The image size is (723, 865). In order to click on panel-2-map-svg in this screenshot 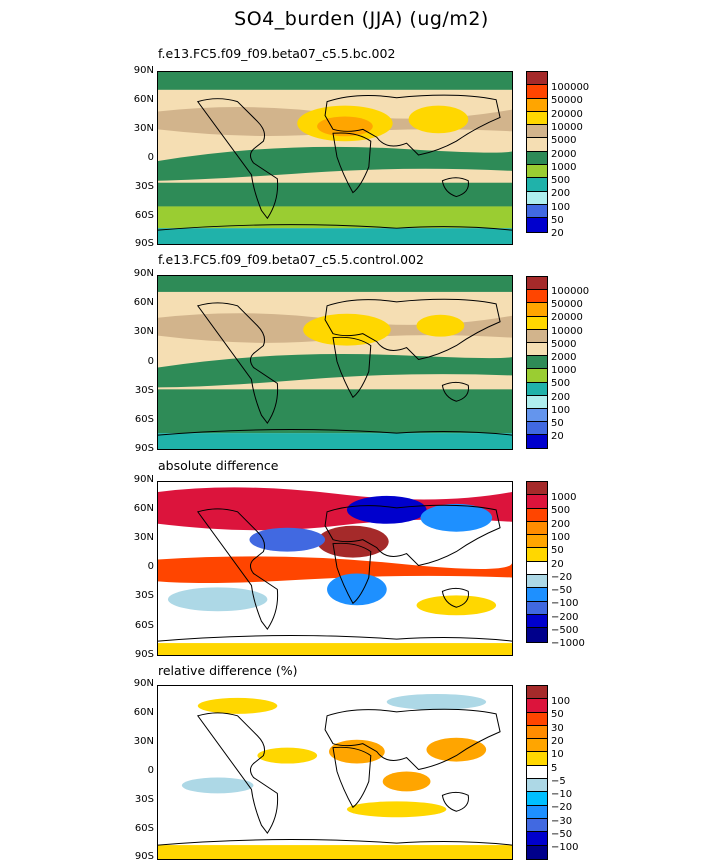, I will do `click(335, 362)`.